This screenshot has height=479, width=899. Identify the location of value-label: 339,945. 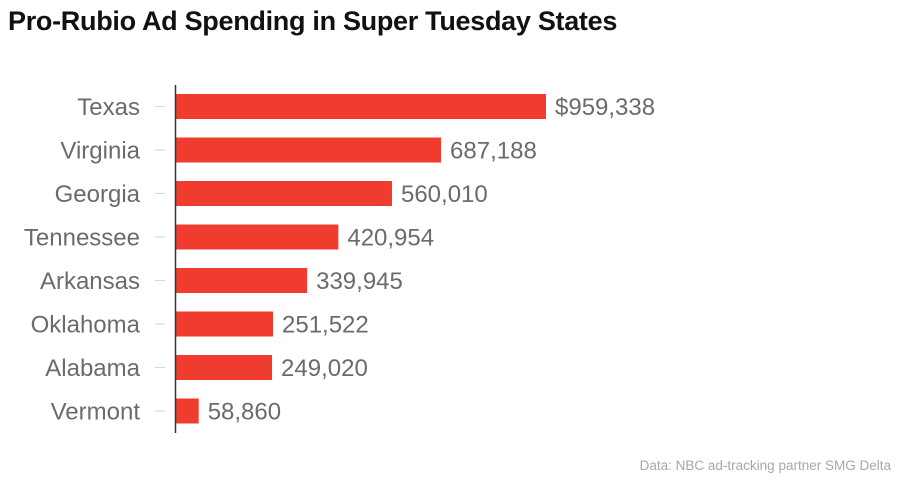
(359, 281).